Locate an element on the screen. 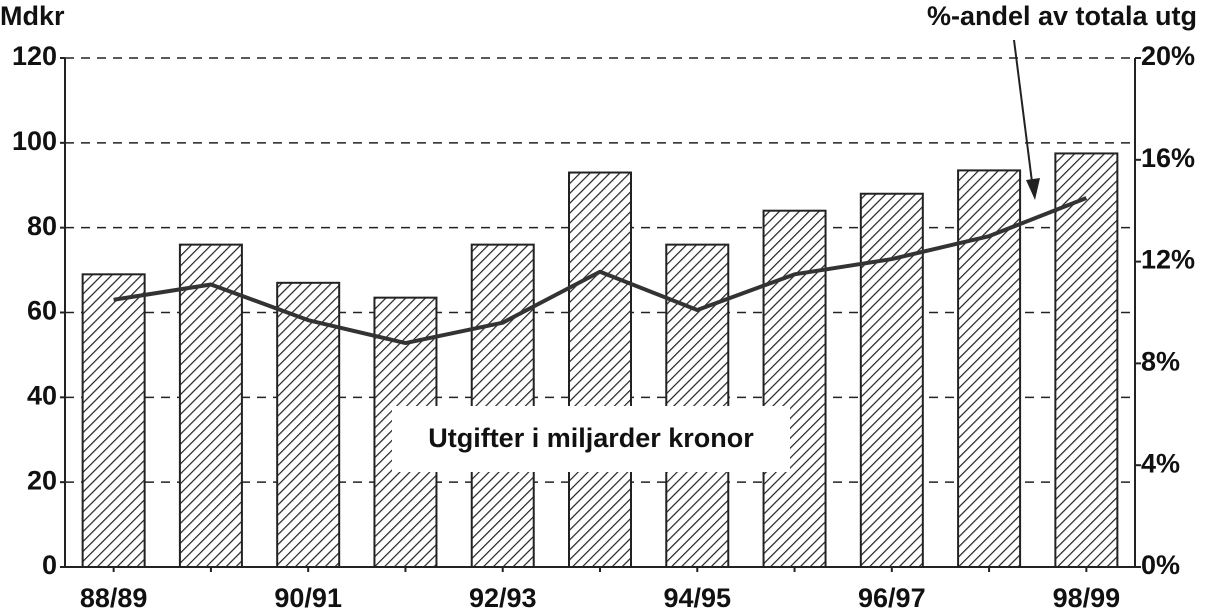 The width and height of the screenshot is (1218, 615). y-tick-label: 40 is located at coordinates (42, 395).